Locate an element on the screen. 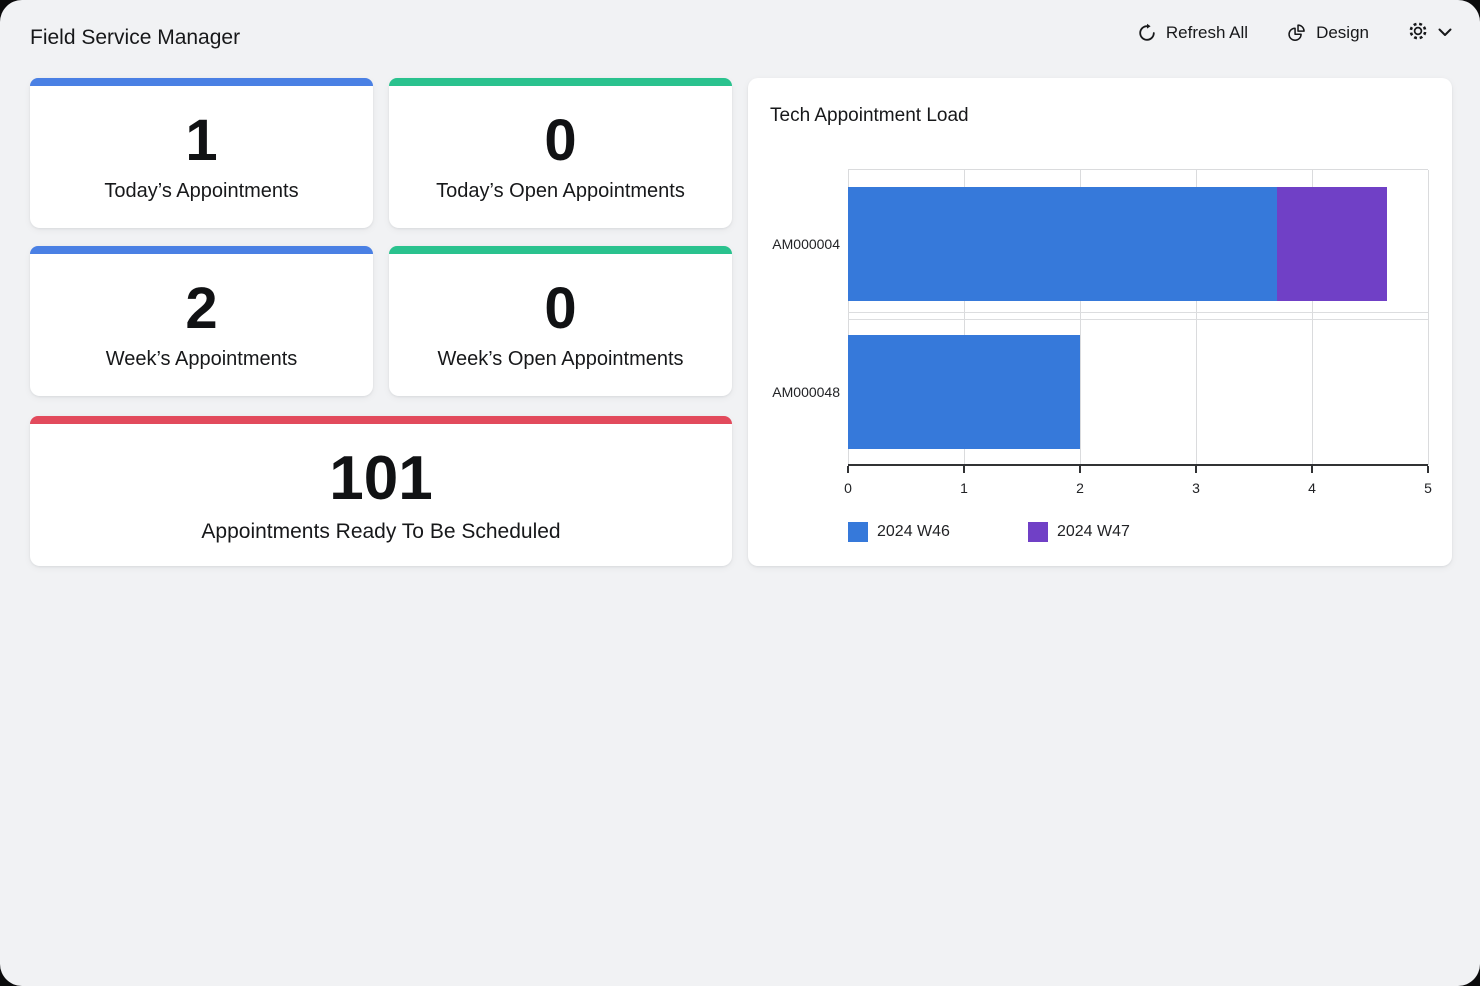  y-category-label: AM000004 is located at coordinates (806, 244).